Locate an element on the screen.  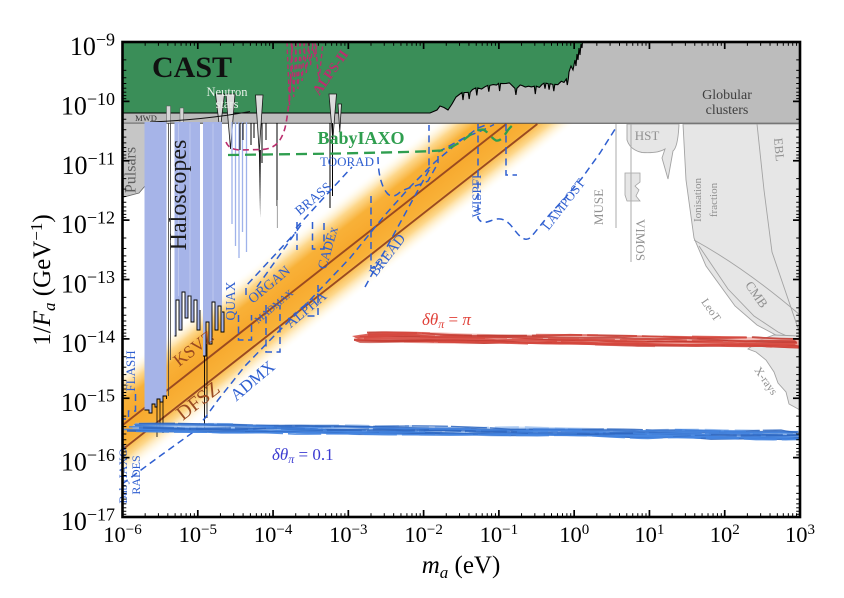
svg-text: 10² is located at coordinates (725, 534).